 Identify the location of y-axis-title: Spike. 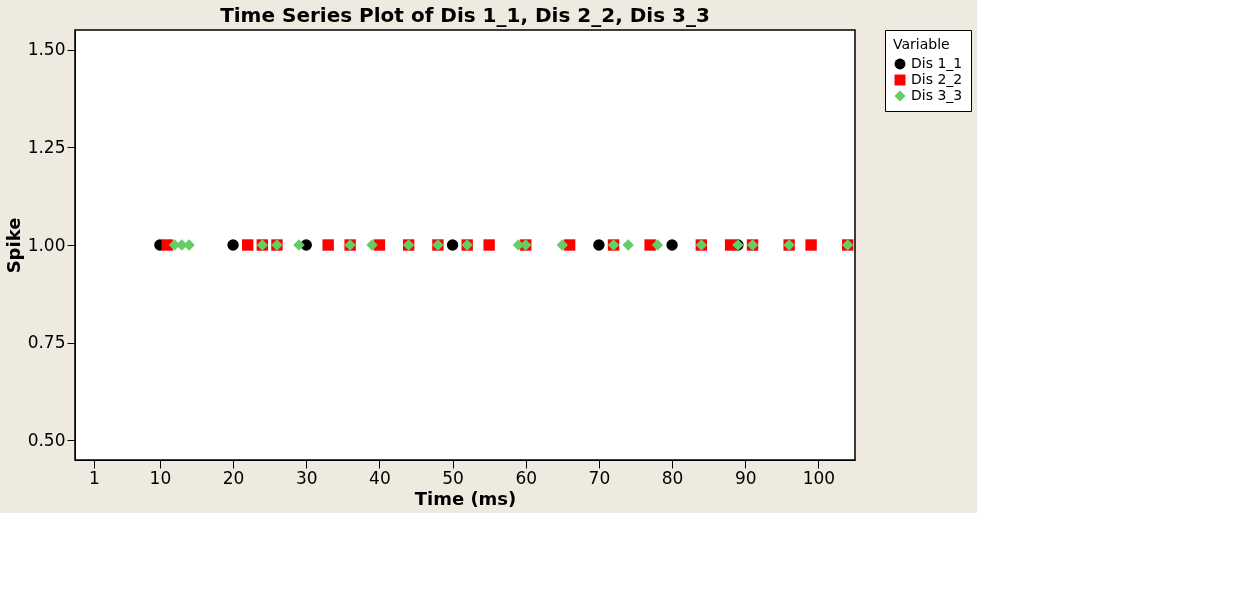
(13, 245).